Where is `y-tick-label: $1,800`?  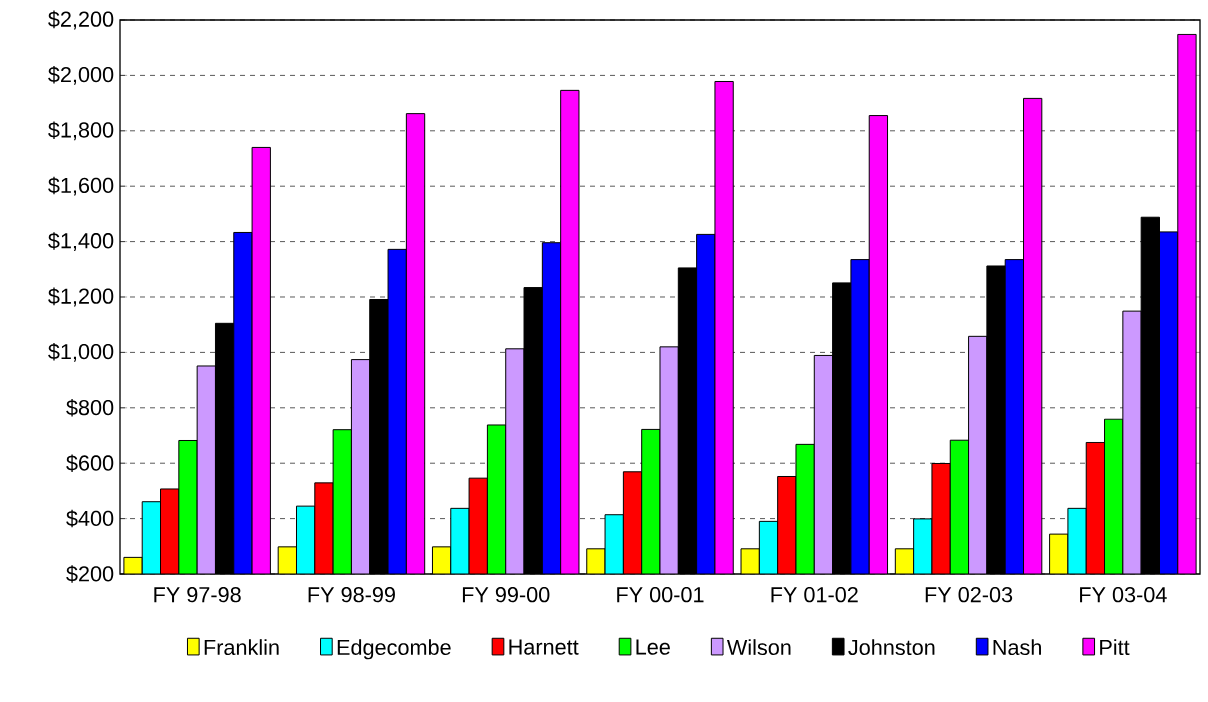
y-tick-label: $1,800 is located at coordinates (81, 131).